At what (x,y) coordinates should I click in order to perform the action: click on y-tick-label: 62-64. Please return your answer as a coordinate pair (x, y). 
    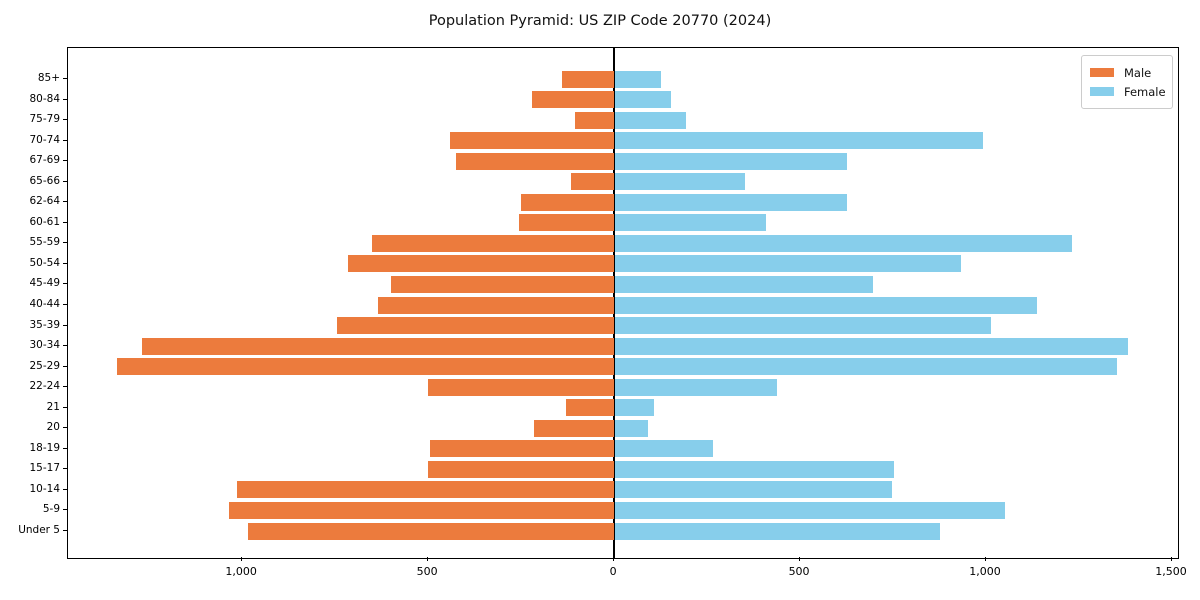
    Looking at the image, I should click on (44, 201).